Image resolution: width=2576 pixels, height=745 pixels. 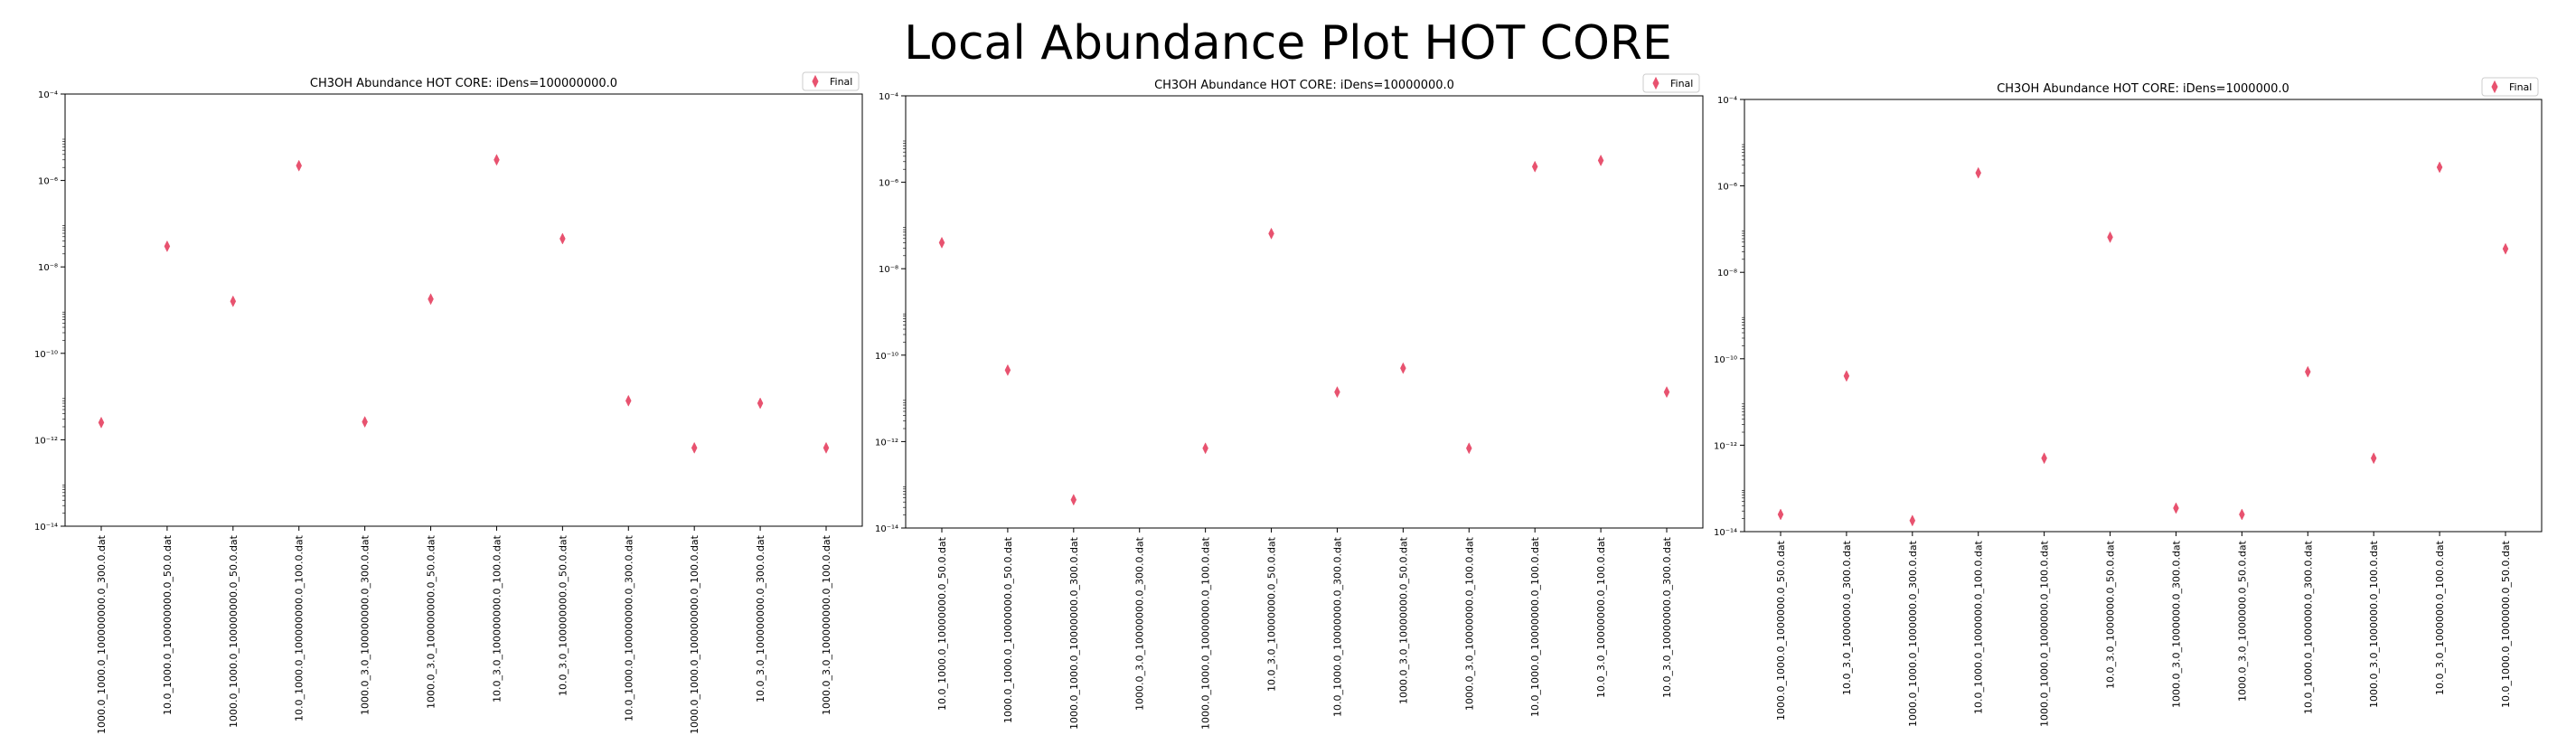 What do you see at coordinates (1913, 633) in the screenshot?
I see `x-tick-label: 1000.0_1000.0_1000000.0_300.0.dat` at bounding box center [1913, 633].